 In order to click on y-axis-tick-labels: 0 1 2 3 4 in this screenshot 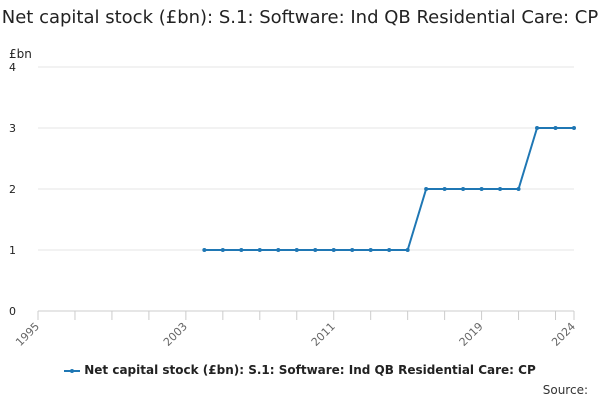, I will do `click(12, 189)`.